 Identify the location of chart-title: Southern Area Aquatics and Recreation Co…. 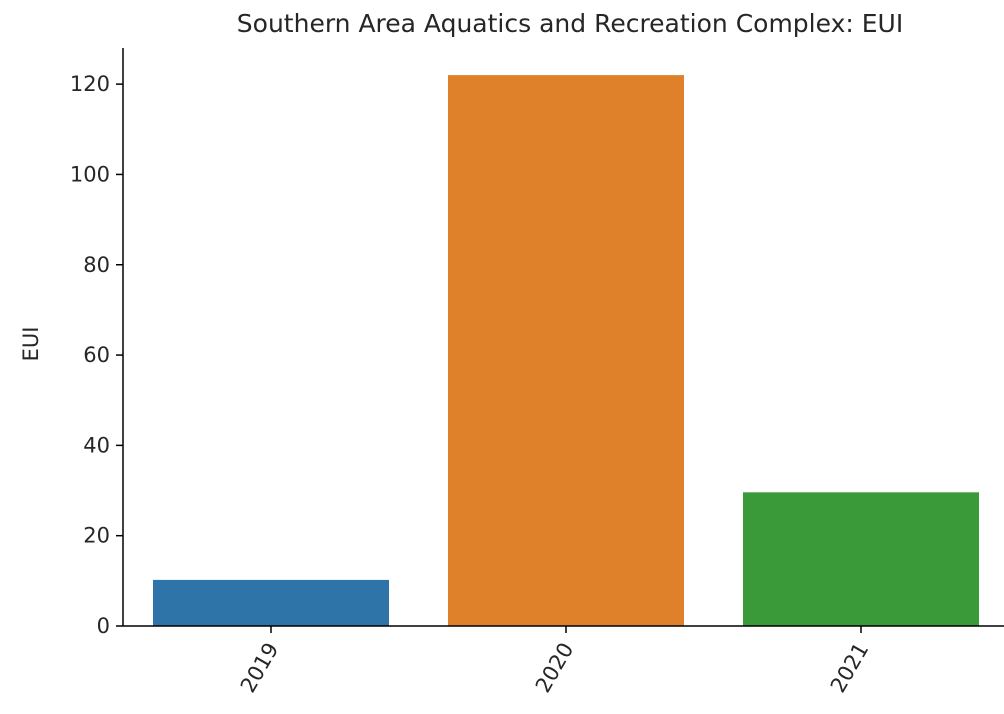
(570, 23).